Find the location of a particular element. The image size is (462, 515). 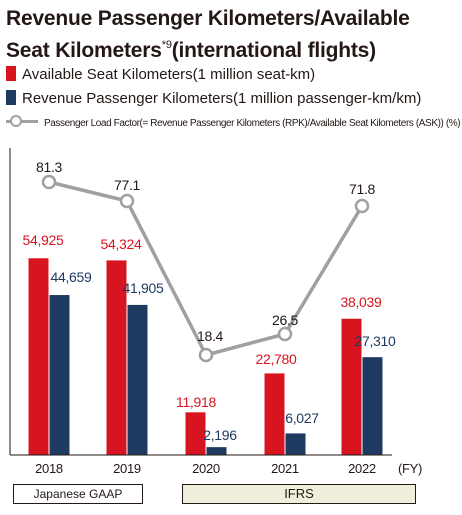

title-line2-suffix: (international flights) is located at coordinates (273, 50).